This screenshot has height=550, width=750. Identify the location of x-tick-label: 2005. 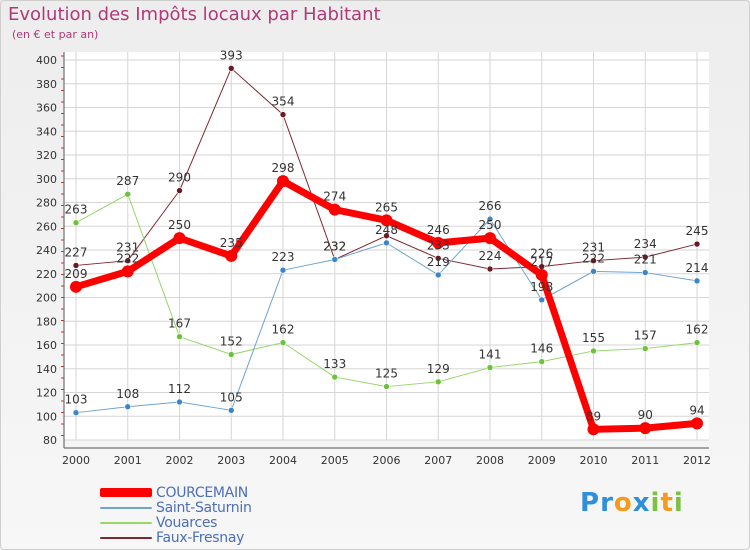
(335, 460).